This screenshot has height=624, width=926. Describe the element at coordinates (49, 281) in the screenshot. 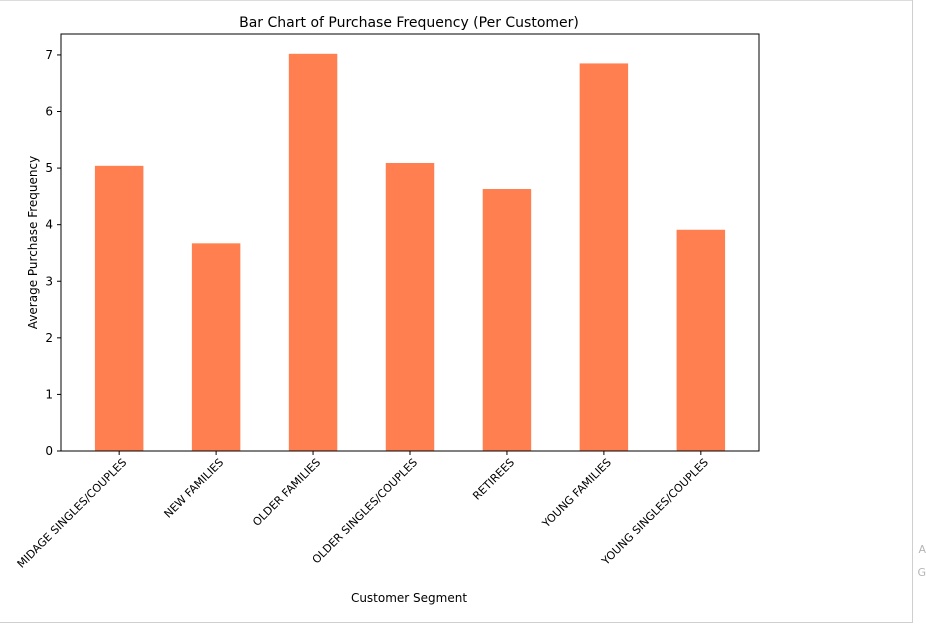

I see `y-tick-label: 3` at that location.